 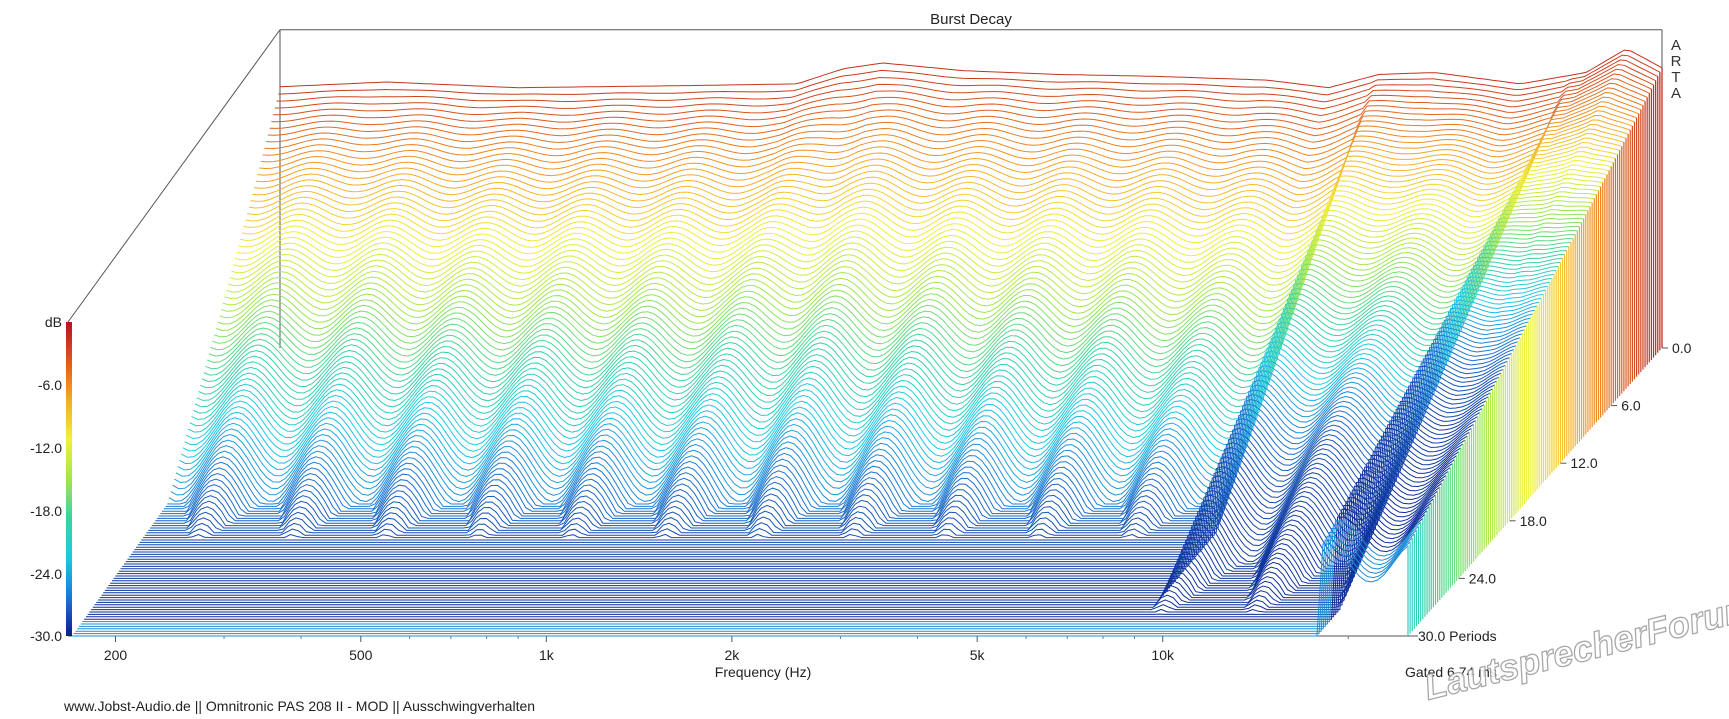 What do you see at coordinates (1676, 61) in the screenshot?
I see `arta-letter: R` at bounding box center [1676, 61].